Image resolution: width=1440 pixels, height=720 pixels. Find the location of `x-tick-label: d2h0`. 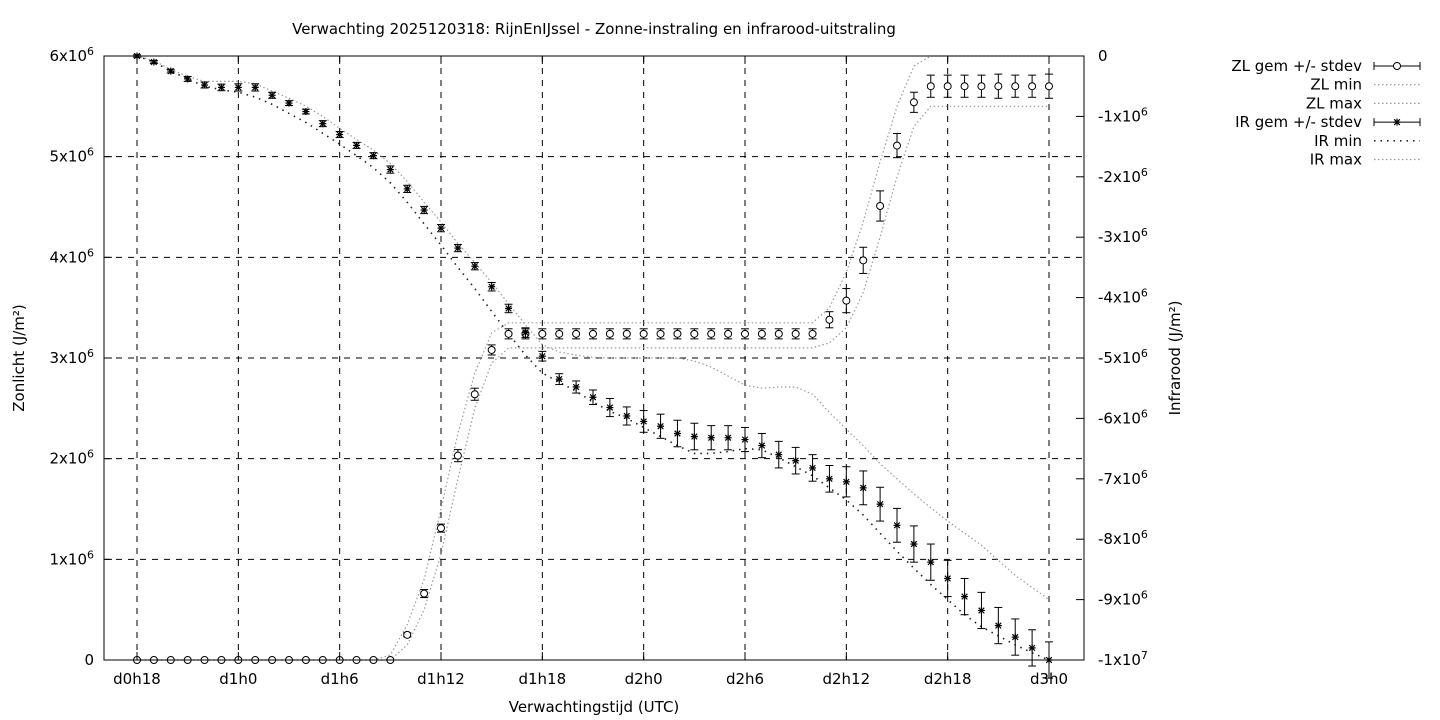

x-tick-label: d2h0 is located at coordinates (644, 679).